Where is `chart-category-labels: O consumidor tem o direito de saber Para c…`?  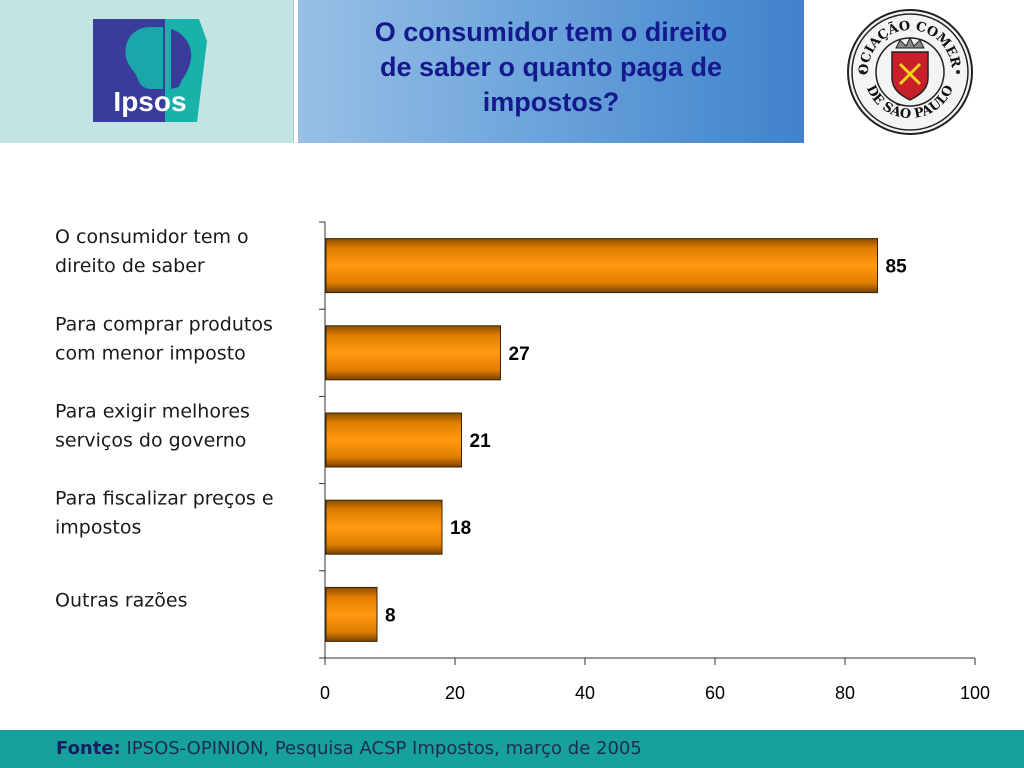 chart-category-labels: O consumidor tem o direito de saber Para c… is located at coordinates (164, 418).